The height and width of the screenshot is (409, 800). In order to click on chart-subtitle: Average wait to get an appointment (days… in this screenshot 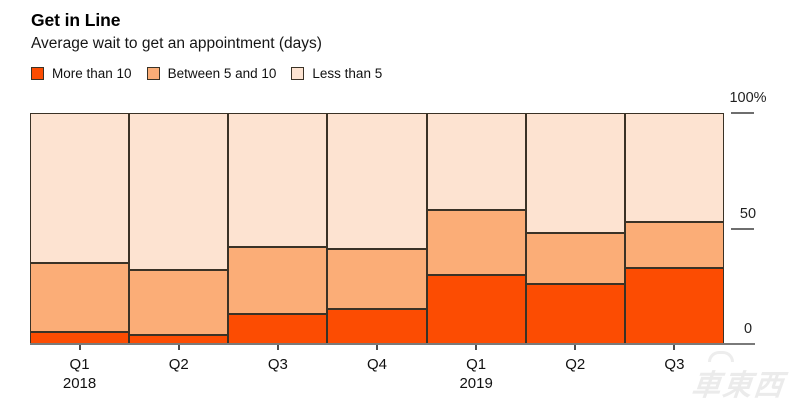, I will do `click(176, 43)`.